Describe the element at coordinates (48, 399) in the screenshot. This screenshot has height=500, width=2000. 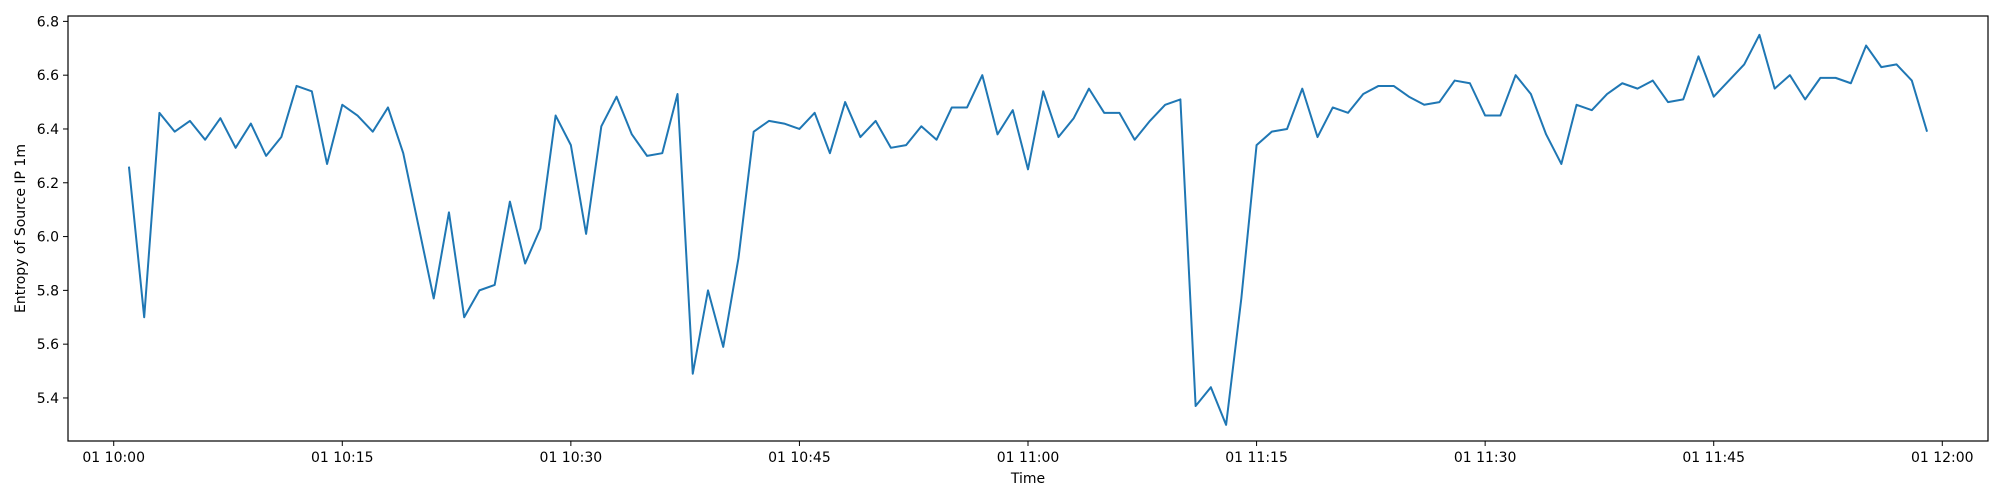
I see `y-tick-label: 5.4` at that location.